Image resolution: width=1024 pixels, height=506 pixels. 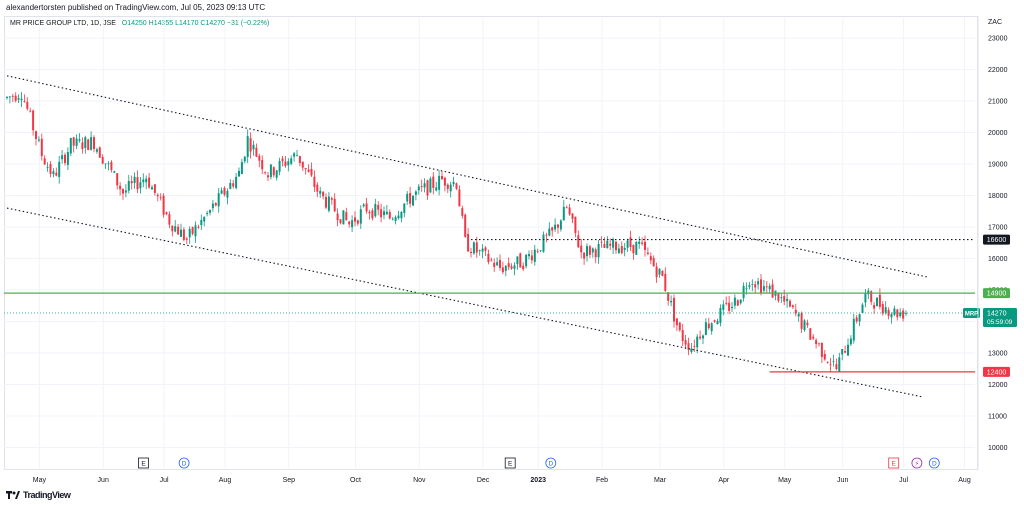 I want to click on x-tick-label: Dec, so click(x=483, y=480).